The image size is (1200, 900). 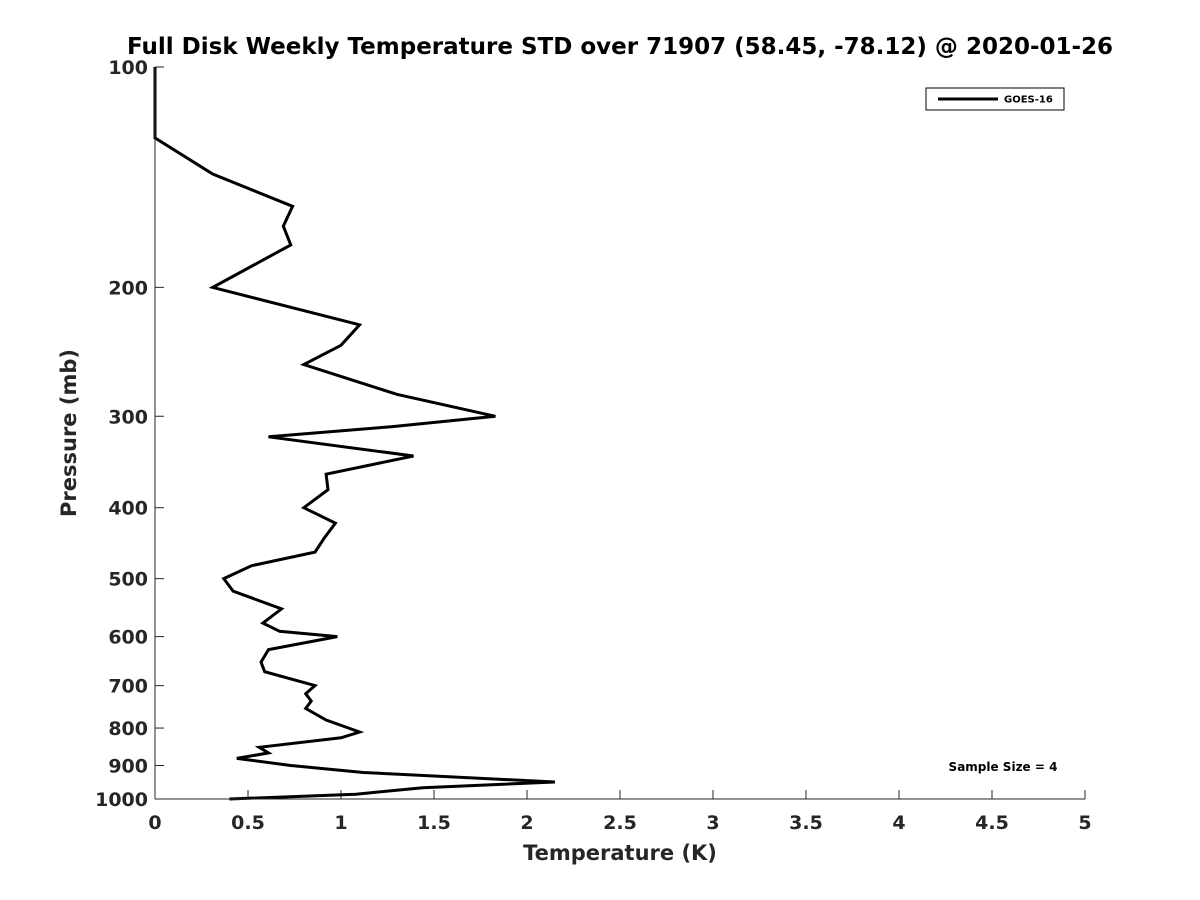 What do you see at coordinates (121, 800) in the screenshot?
I see `y-tick-label: 1000` at bounding box center [121, 800].